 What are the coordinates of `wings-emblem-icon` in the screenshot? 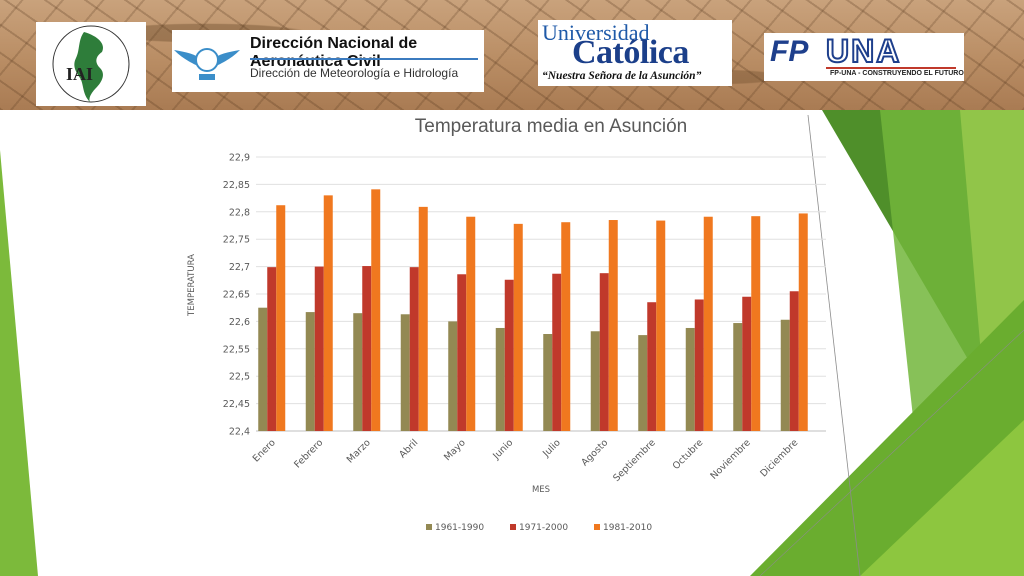 It's located at (207, 64).